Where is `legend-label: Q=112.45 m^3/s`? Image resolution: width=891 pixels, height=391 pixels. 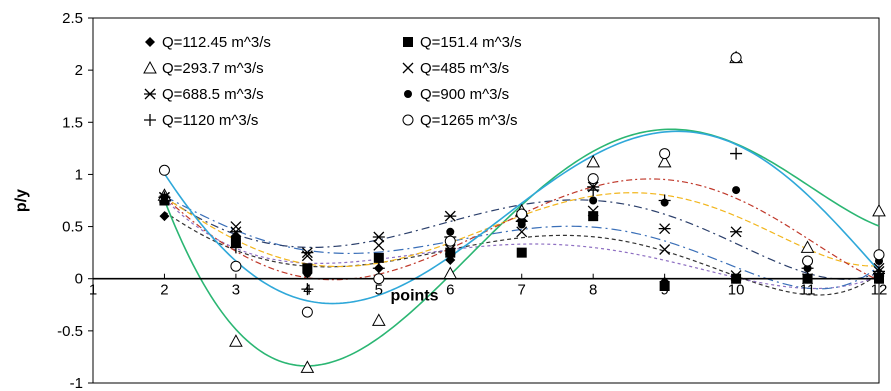
legend-label: Q=112.45 m^3/s is located at coordinates (216, 42).